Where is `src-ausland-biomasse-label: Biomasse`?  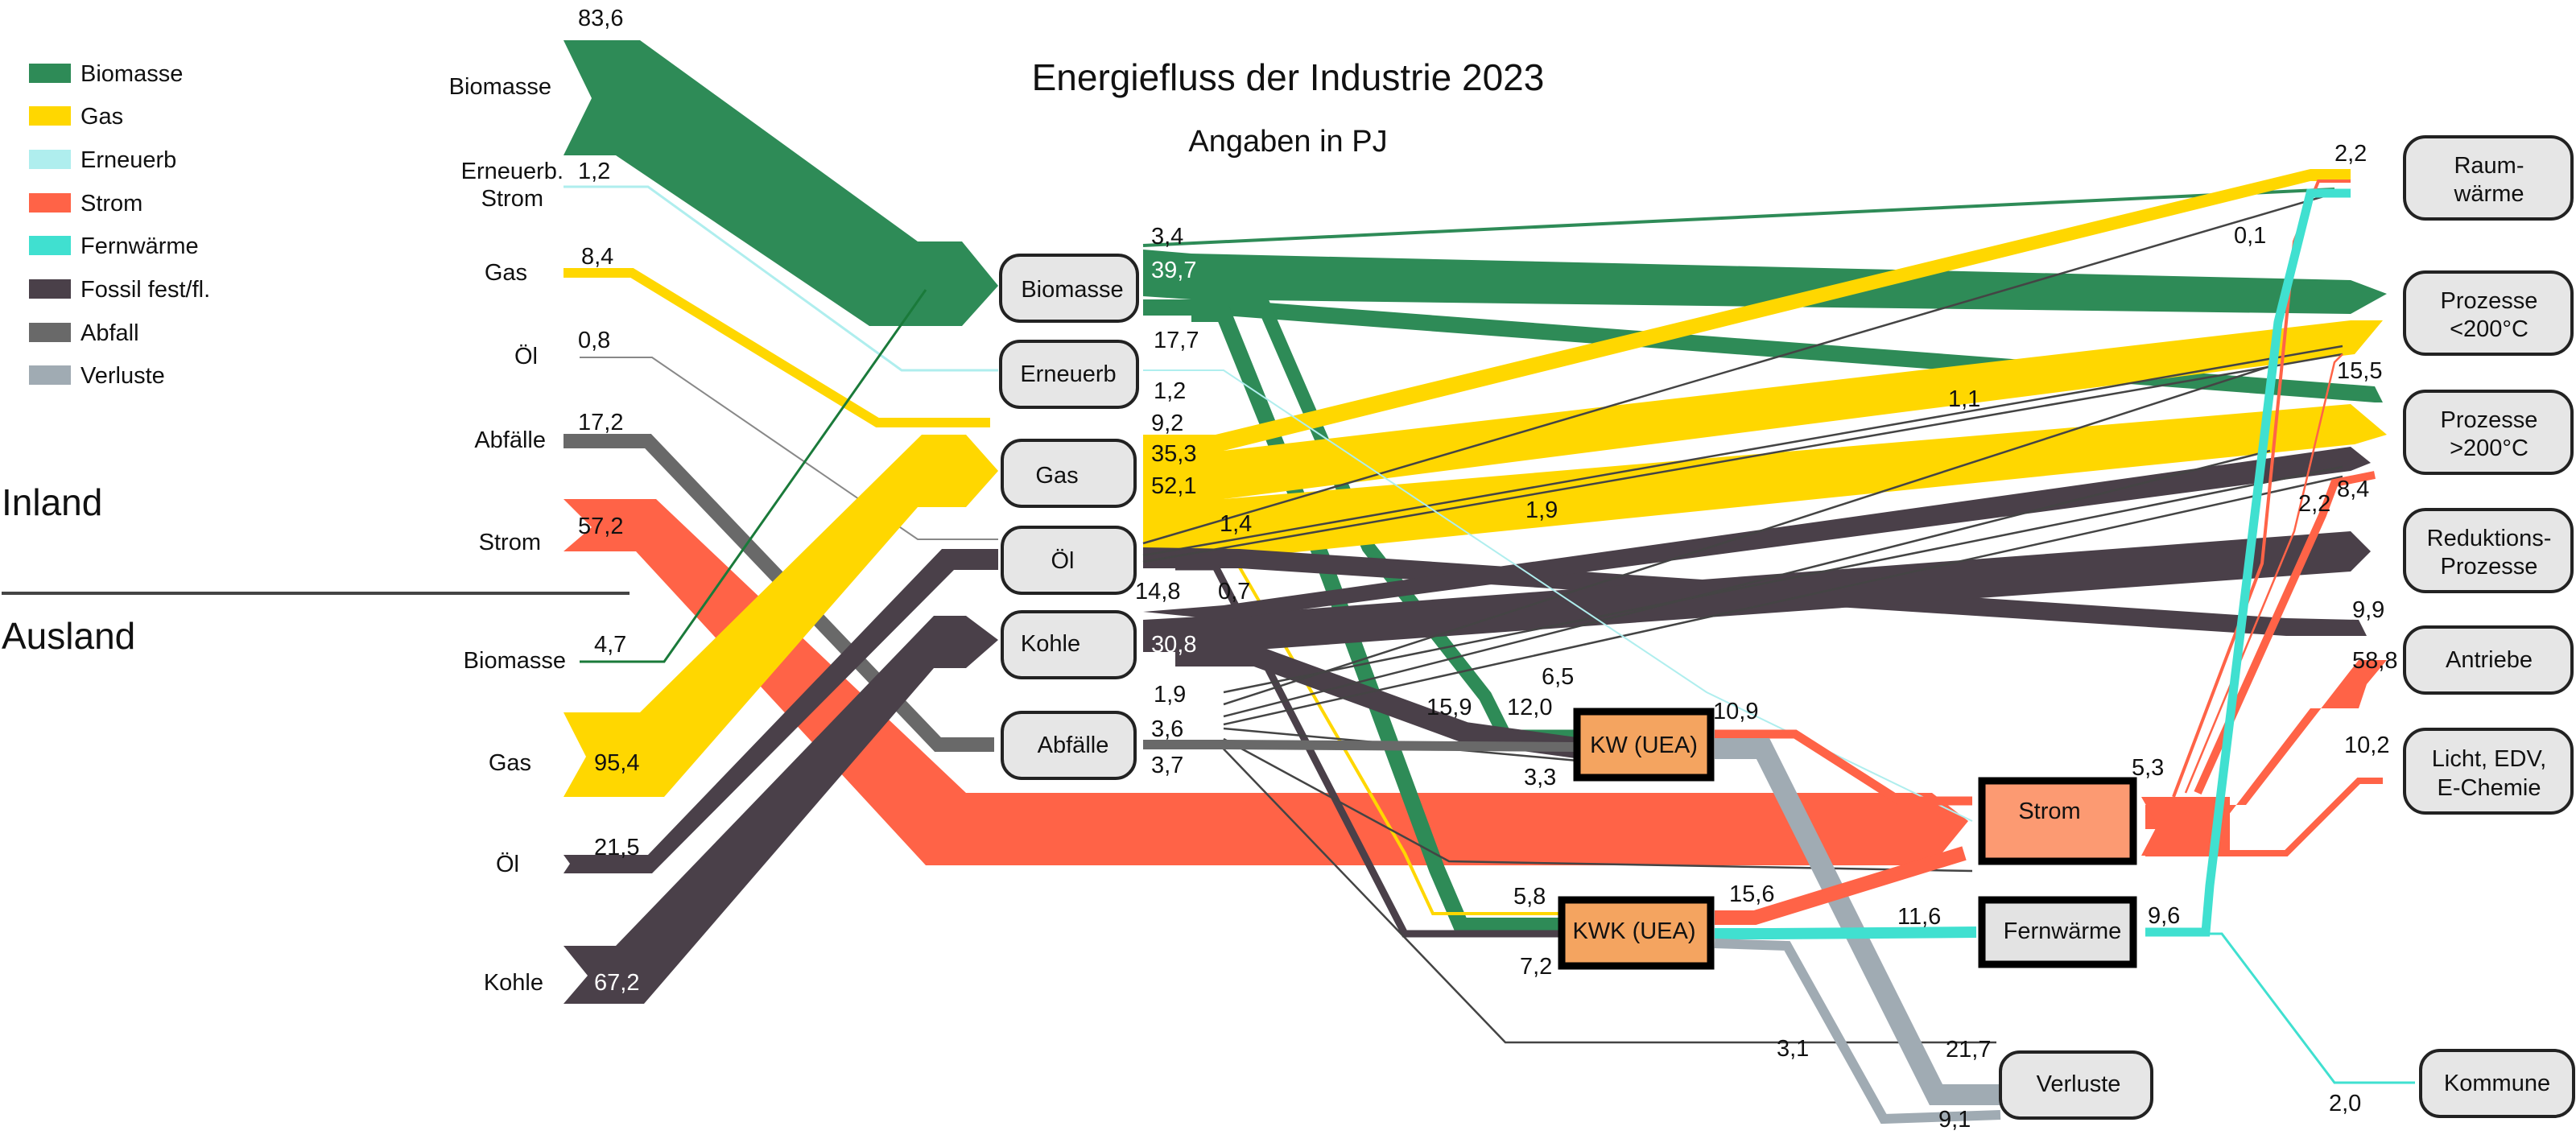
src-ausland-biomasse-label: Biomasse is located at coordinates (515, 661).